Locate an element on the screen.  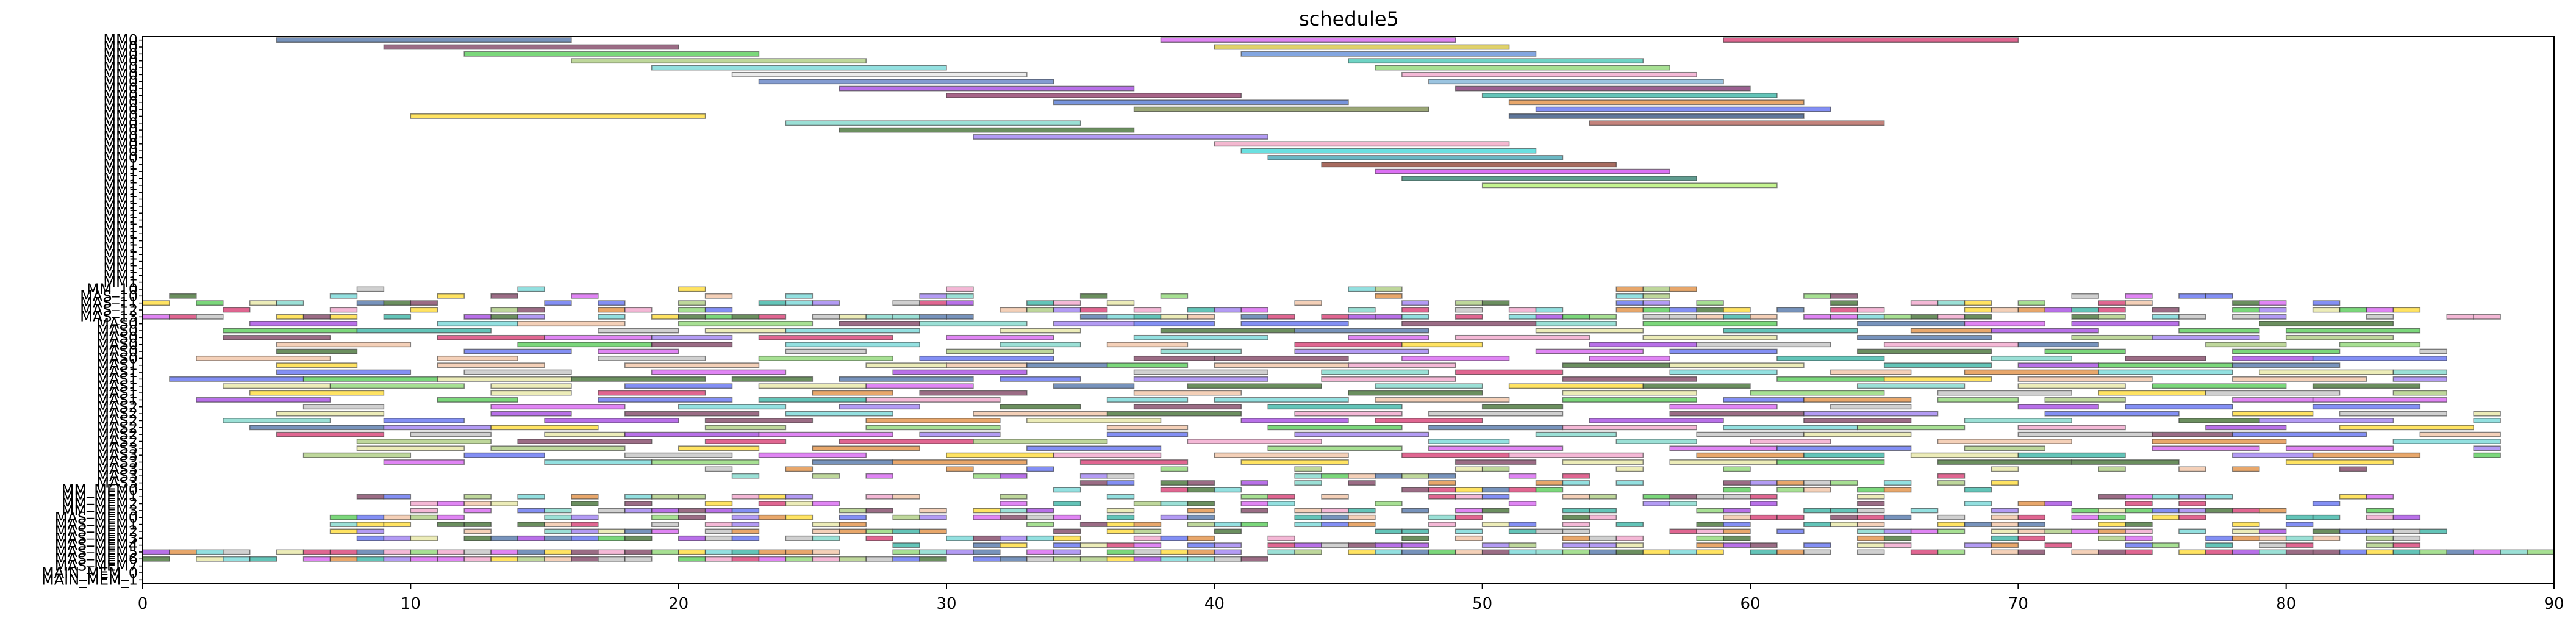
y-tick-label: MAS_11 is located at coordinates (109, 303).